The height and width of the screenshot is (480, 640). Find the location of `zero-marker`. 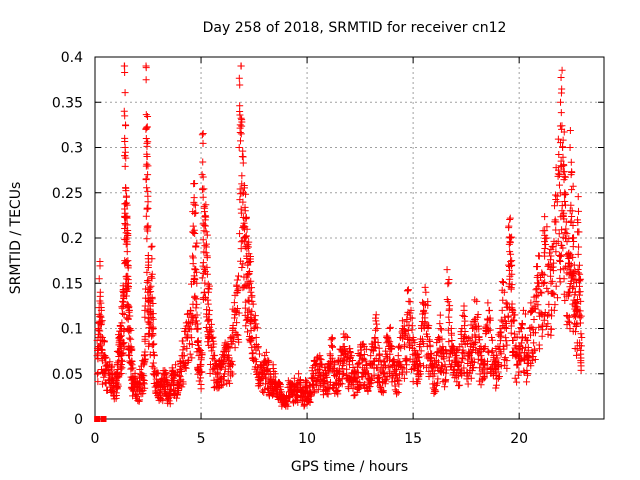

zero-marker is located at coordinates (97, 419).